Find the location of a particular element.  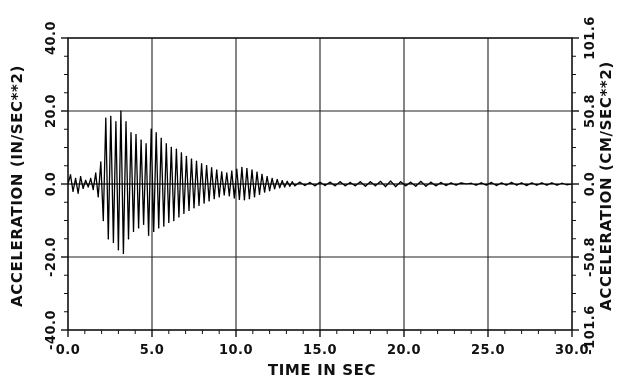

y-left-tick-label: -40.0 is located at coordinates (51, 330).